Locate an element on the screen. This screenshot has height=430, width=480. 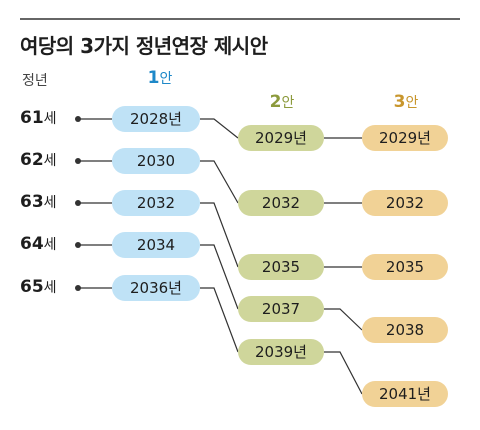
plan-1-suffix: 안 is located at coordinates (166, 79).